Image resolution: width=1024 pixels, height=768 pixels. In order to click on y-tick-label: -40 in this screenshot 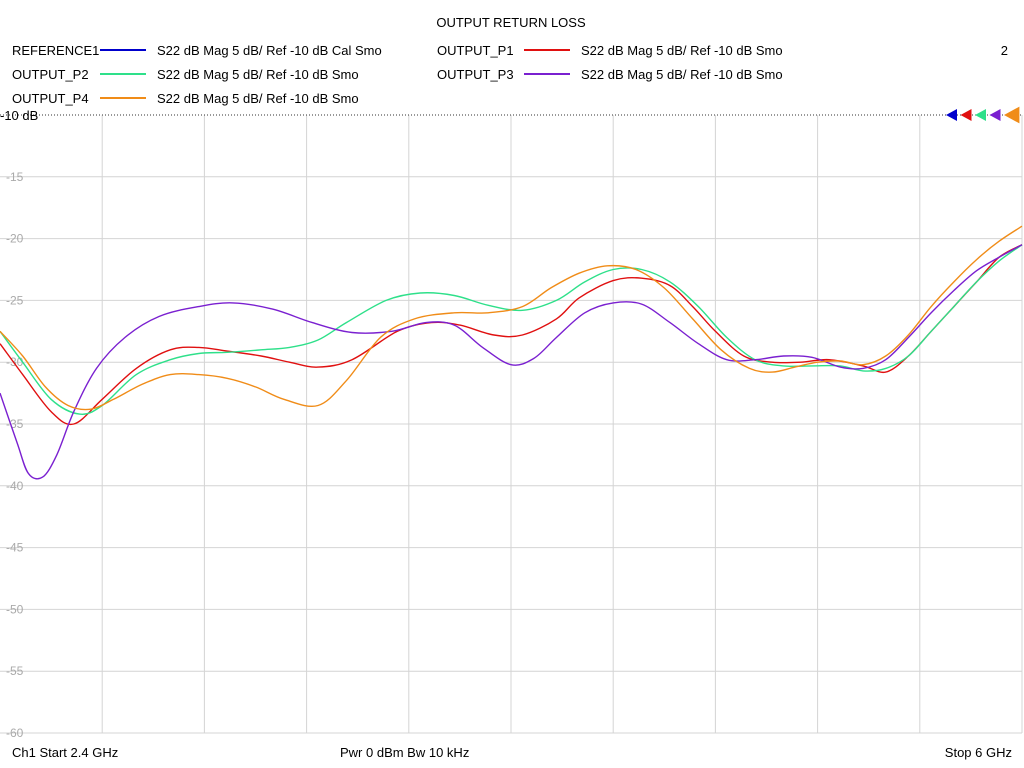, I will do `click(15, 486)`.